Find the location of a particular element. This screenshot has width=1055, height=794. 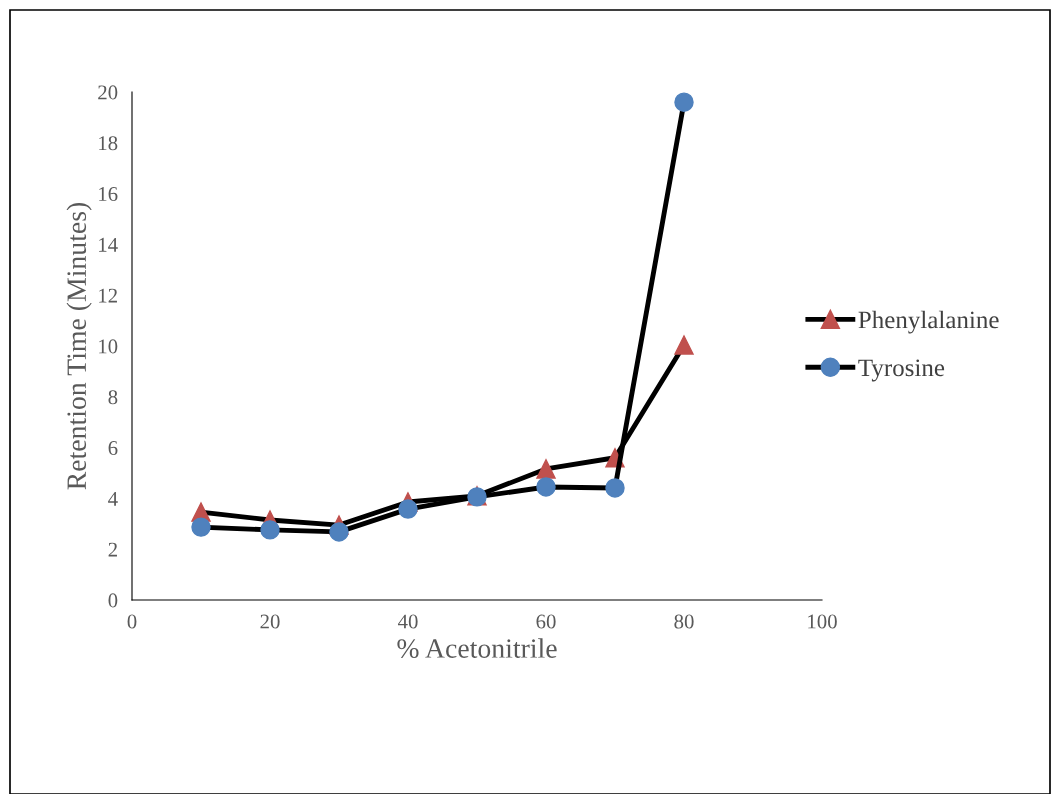

y-tick-label: 2 is located at coordinates (112, 549).